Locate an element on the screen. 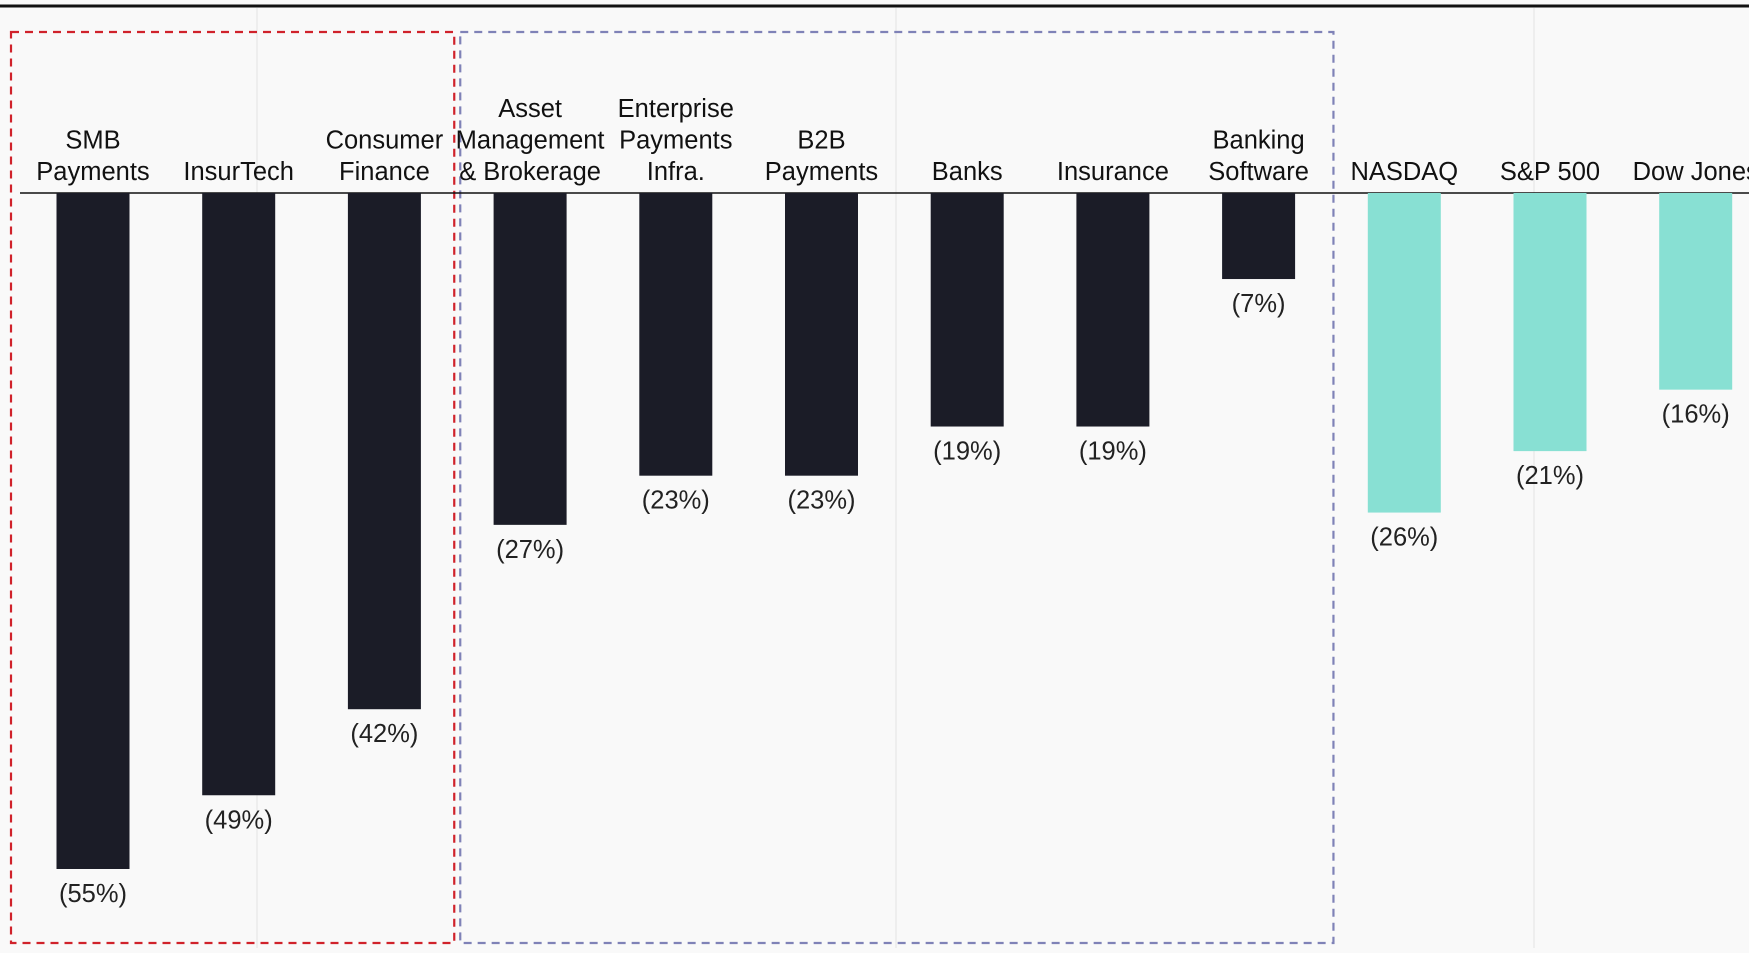 The width and height of the screenshot is (1749, 953). value-label-8: (7%) is located at coordinates (1259, 304).